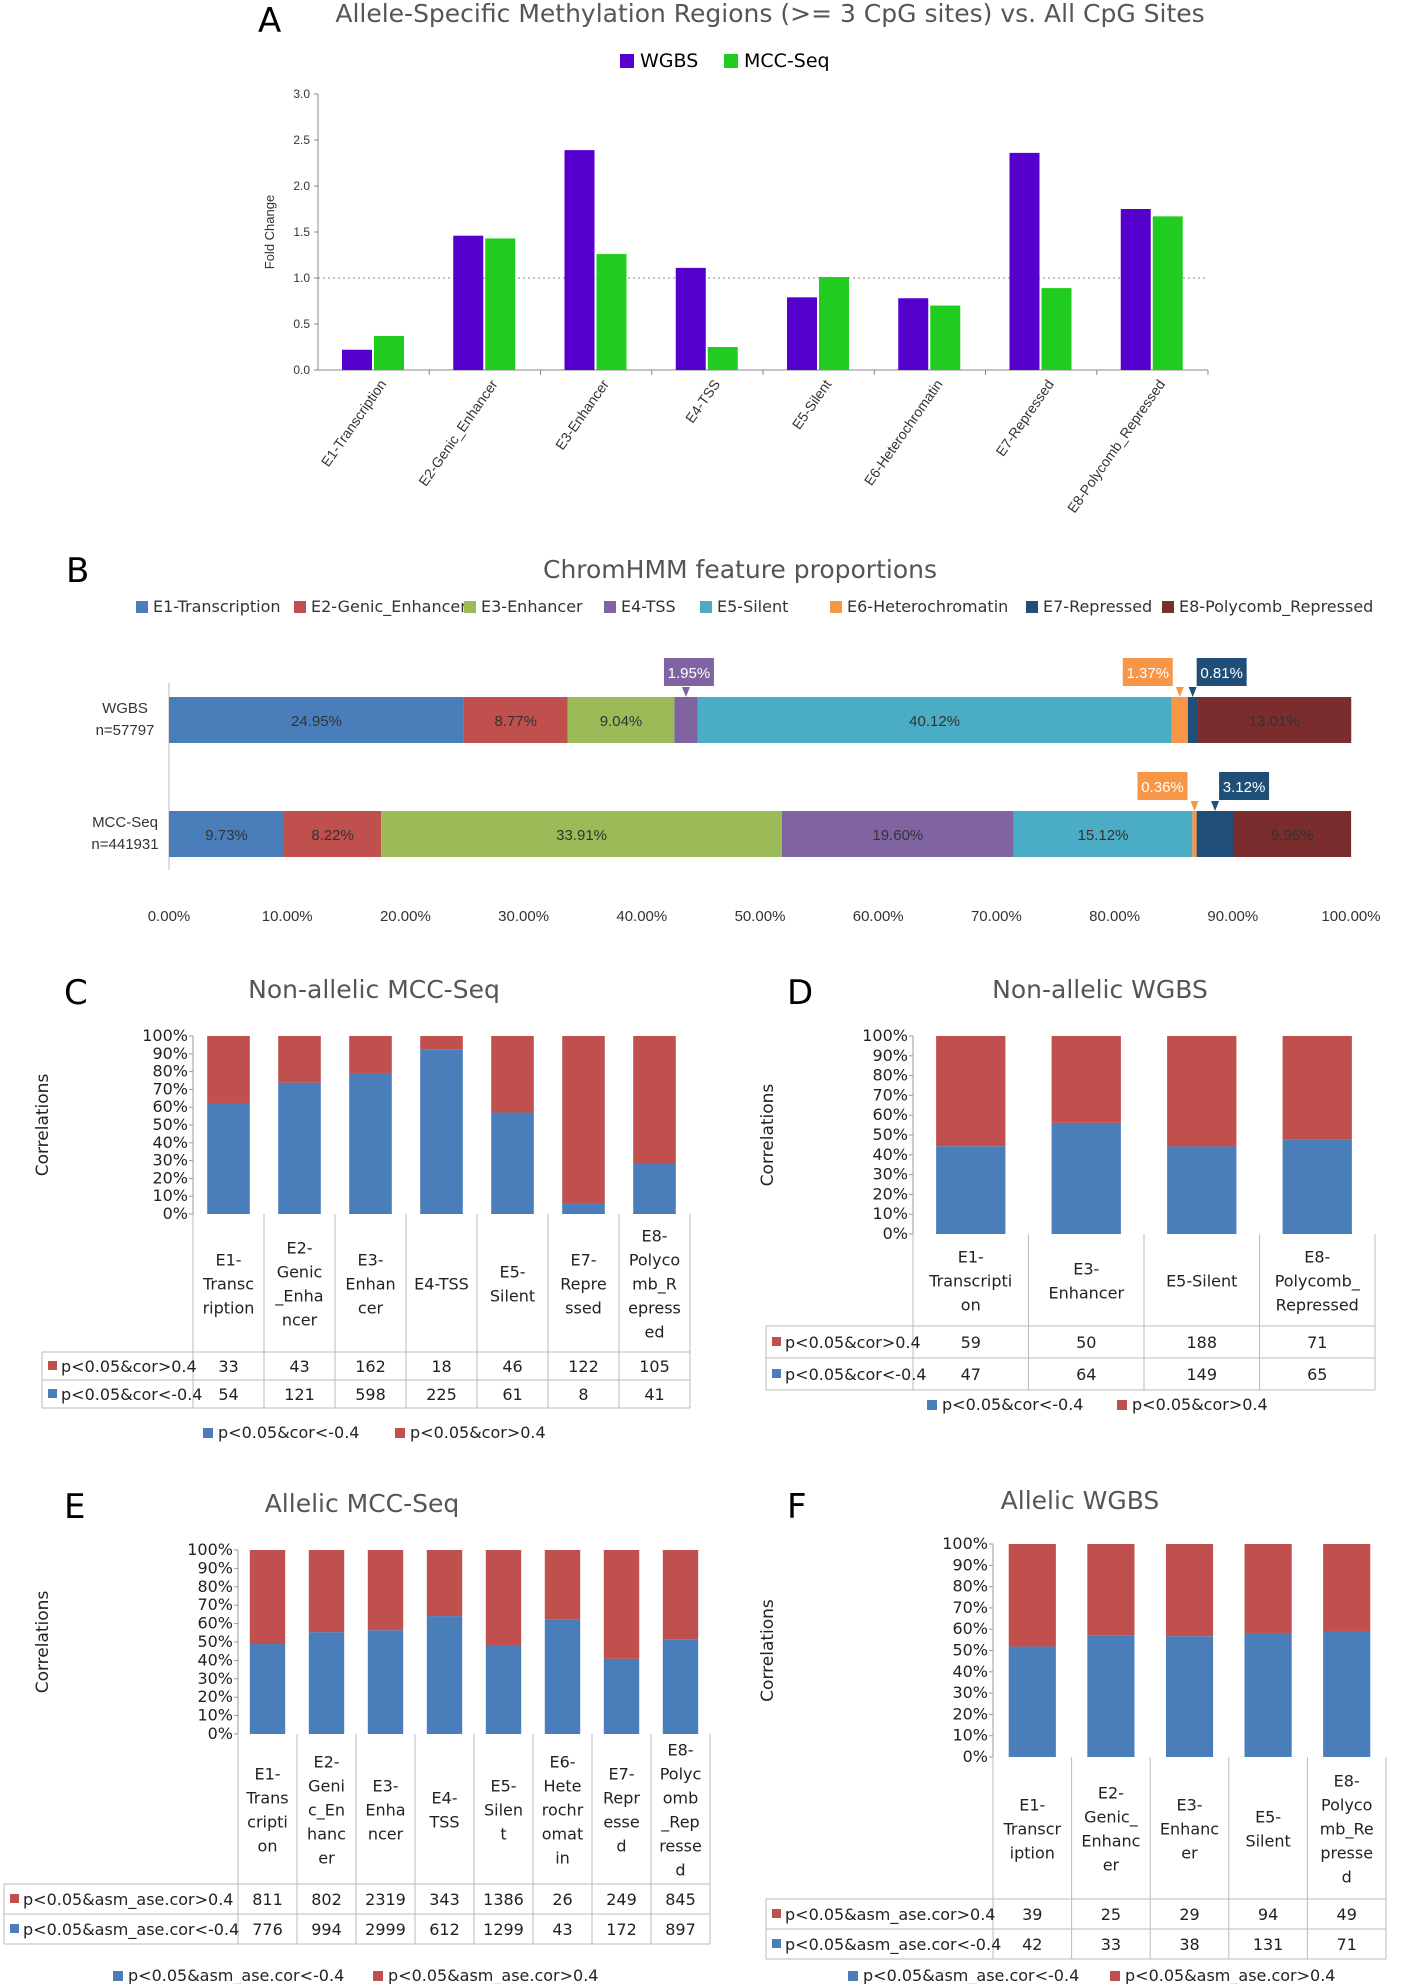  Describe the element at coordinates (287, 916) in the screenshot. I see `x-tick-label-B: 10.00%` at that location.